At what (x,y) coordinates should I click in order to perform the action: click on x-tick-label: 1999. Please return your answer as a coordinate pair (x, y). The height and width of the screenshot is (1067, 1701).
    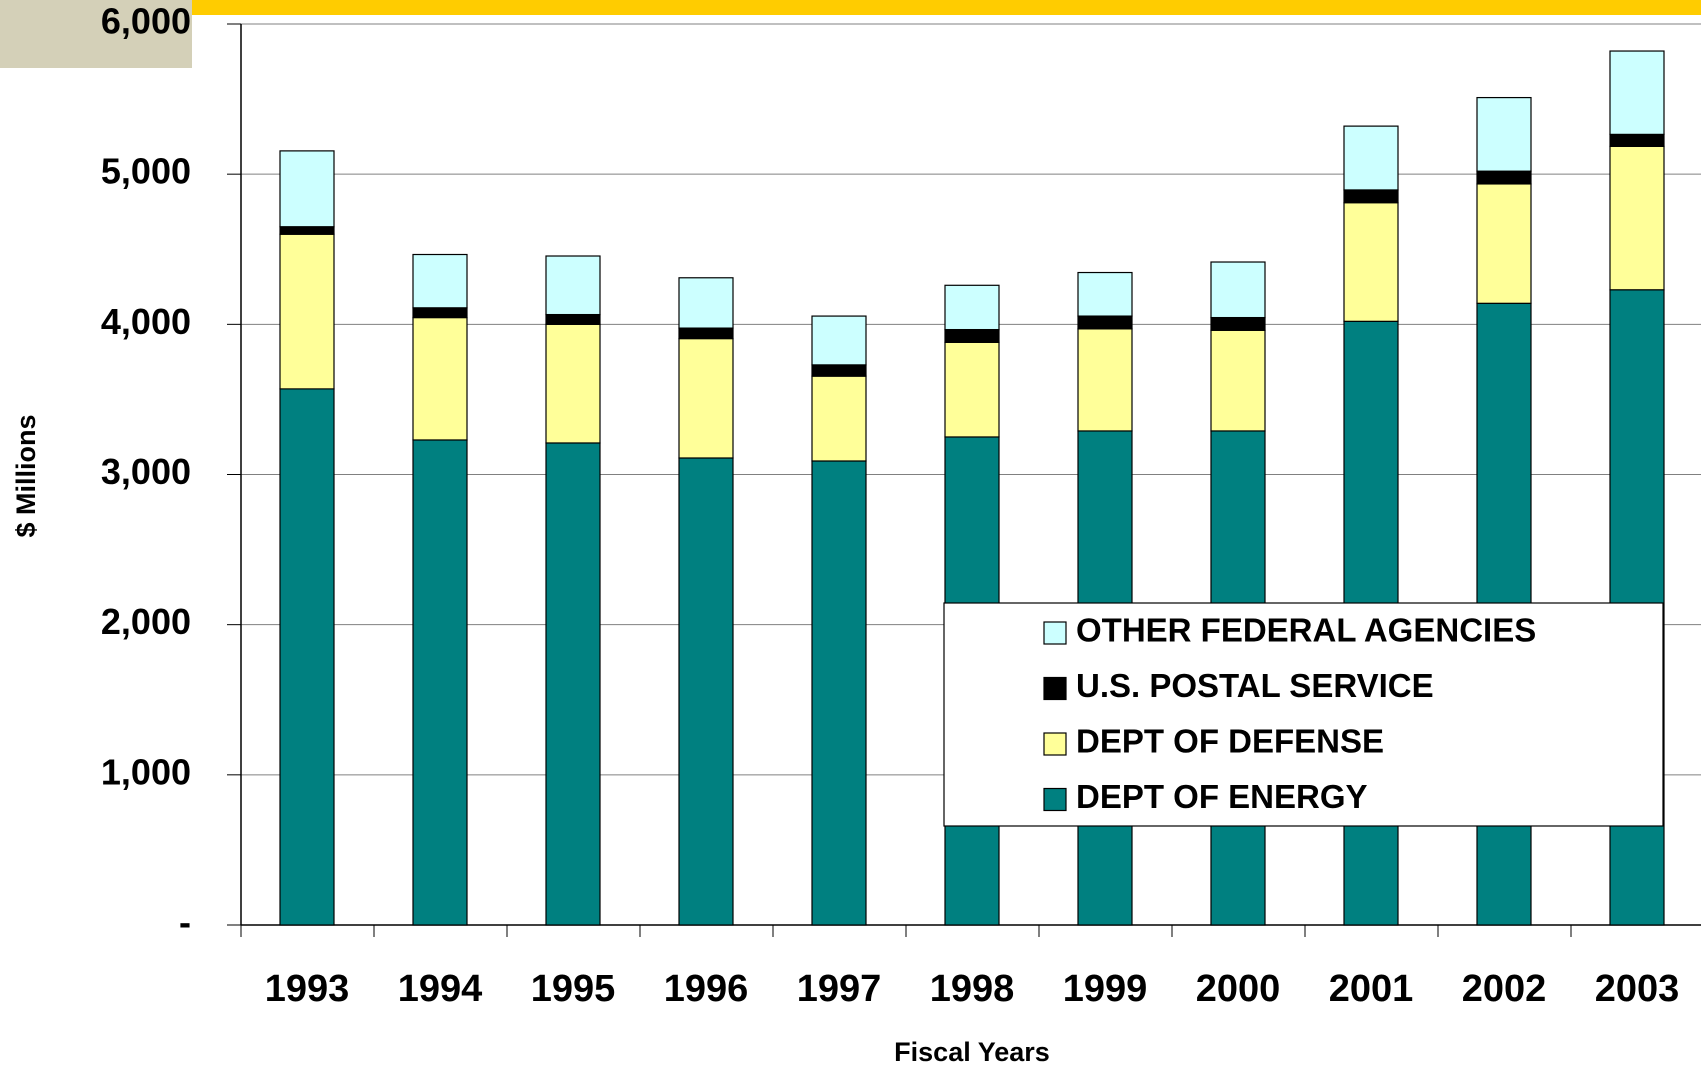
    Looking at the image, I should click on (1105, 989).